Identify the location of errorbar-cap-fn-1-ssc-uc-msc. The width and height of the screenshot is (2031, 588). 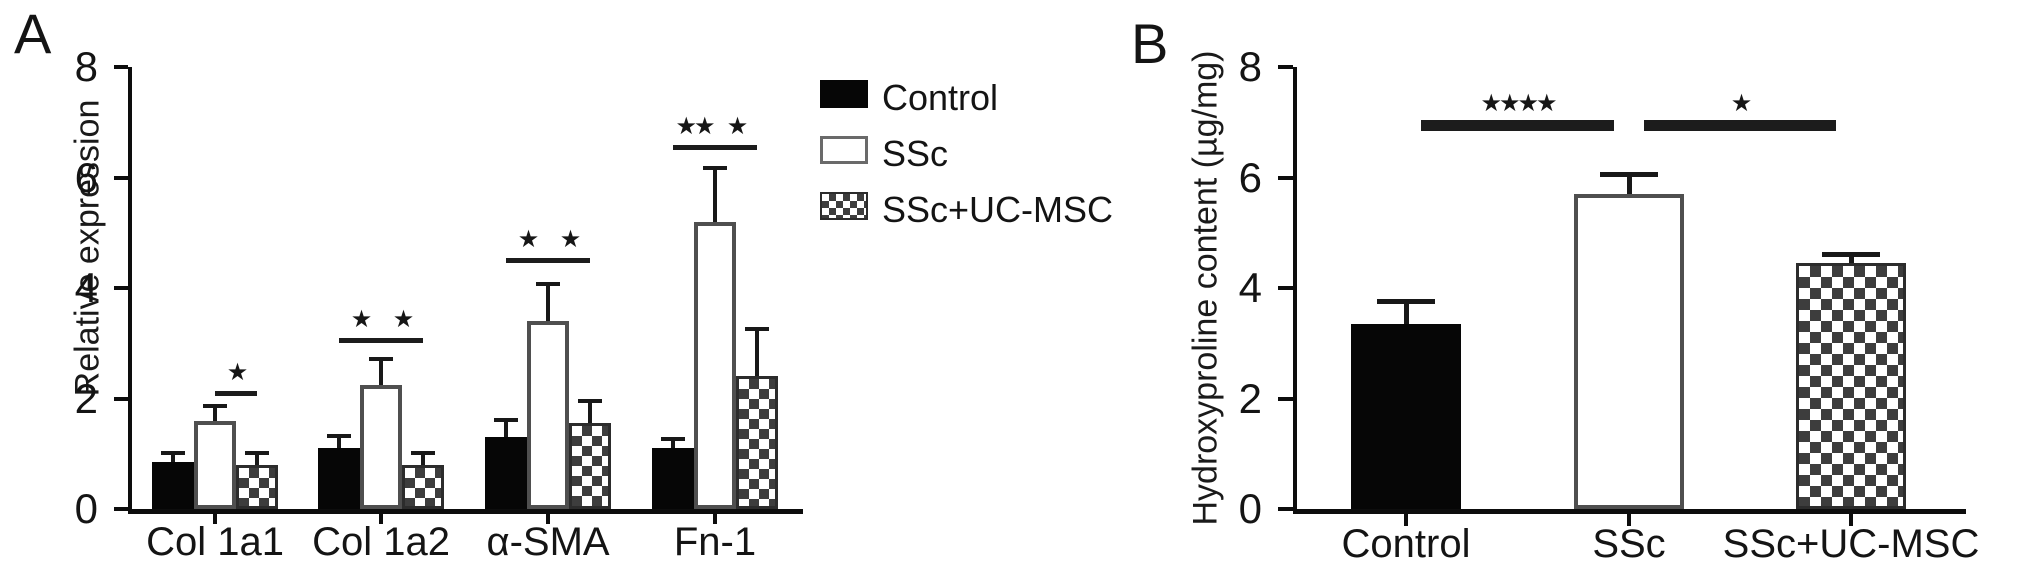
(757, 328).